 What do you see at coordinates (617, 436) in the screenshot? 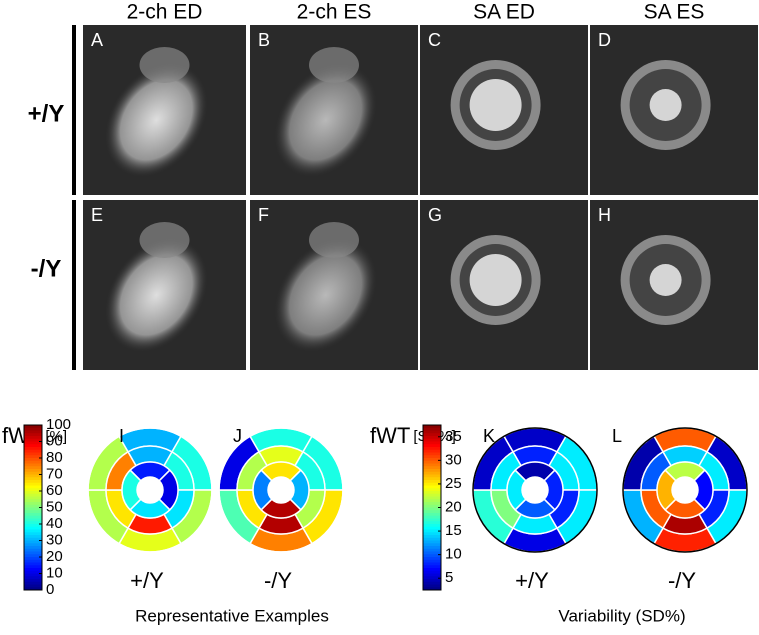
I see `panel-letter: L` at bounding box center [617, 436].